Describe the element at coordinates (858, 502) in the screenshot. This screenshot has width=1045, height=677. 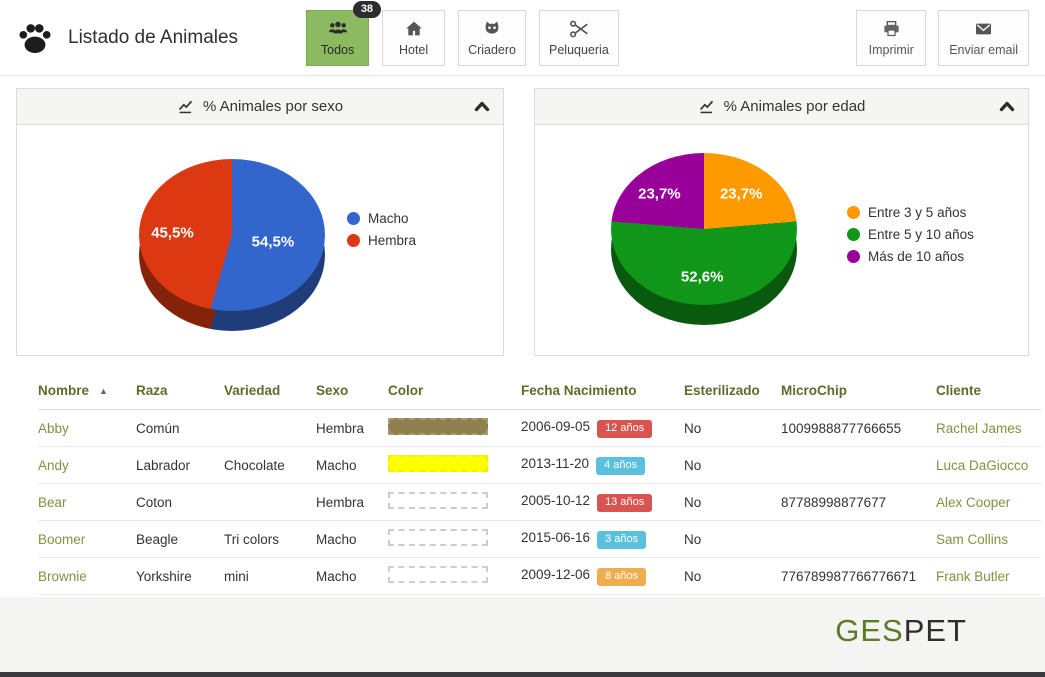
I see `cell-microchip: 87788998877677` at that location.